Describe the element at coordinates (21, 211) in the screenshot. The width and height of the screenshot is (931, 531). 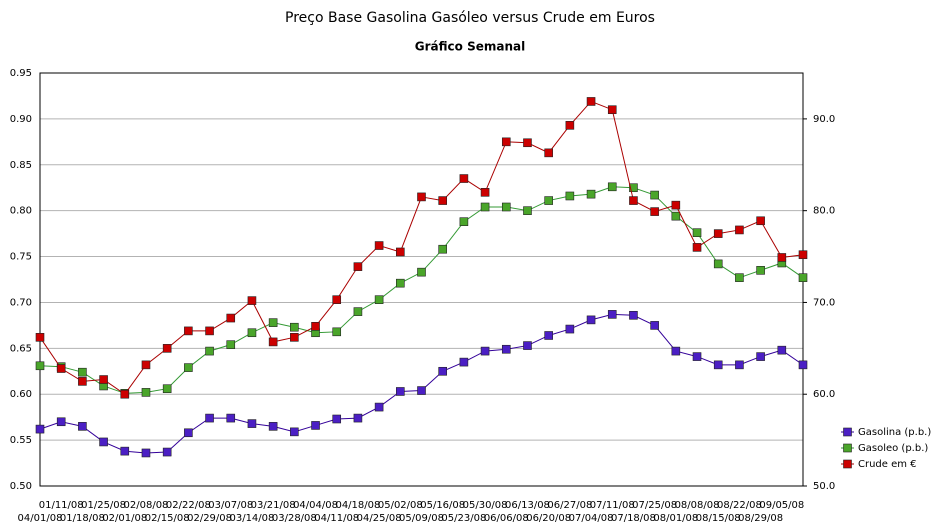
I see `y-tick-label: 0.80` at that location.